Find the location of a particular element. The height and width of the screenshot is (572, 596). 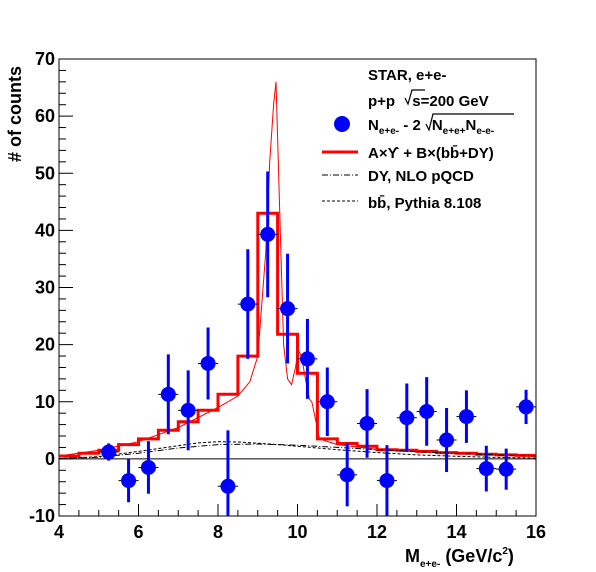

x-tick-label: 14 is located at coordinates (456, 532).